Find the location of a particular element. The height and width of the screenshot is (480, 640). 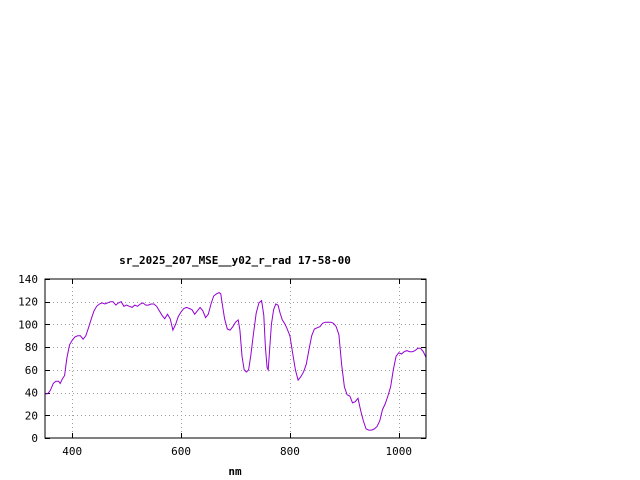

x-tick-labels: 400 600 800 1000 is located at coordinates (237, 451).